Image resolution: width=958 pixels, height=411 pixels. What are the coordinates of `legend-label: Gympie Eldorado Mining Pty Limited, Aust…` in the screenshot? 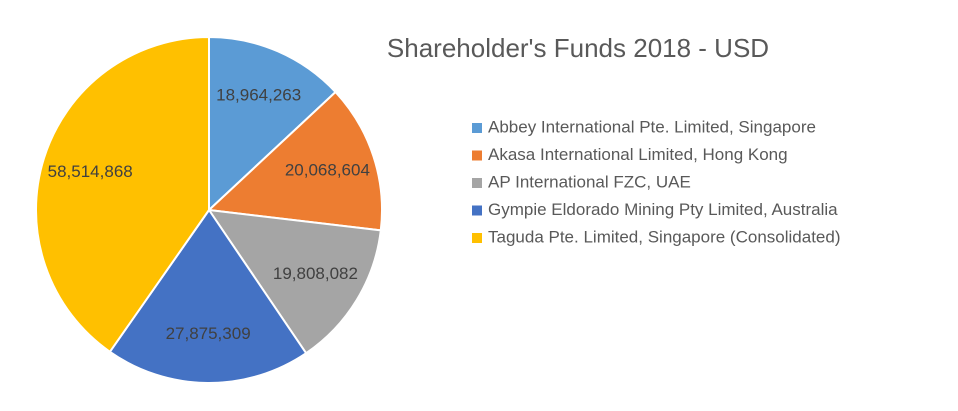 It's located at (663, 209).